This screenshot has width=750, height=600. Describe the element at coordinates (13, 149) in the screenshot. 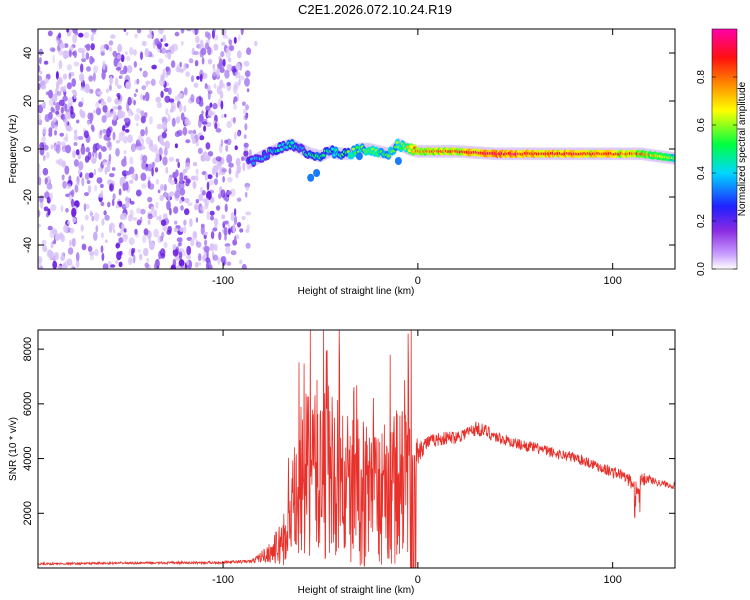

I see `spectrogram-y-axis-label: Frequency (Hz)` at that location.